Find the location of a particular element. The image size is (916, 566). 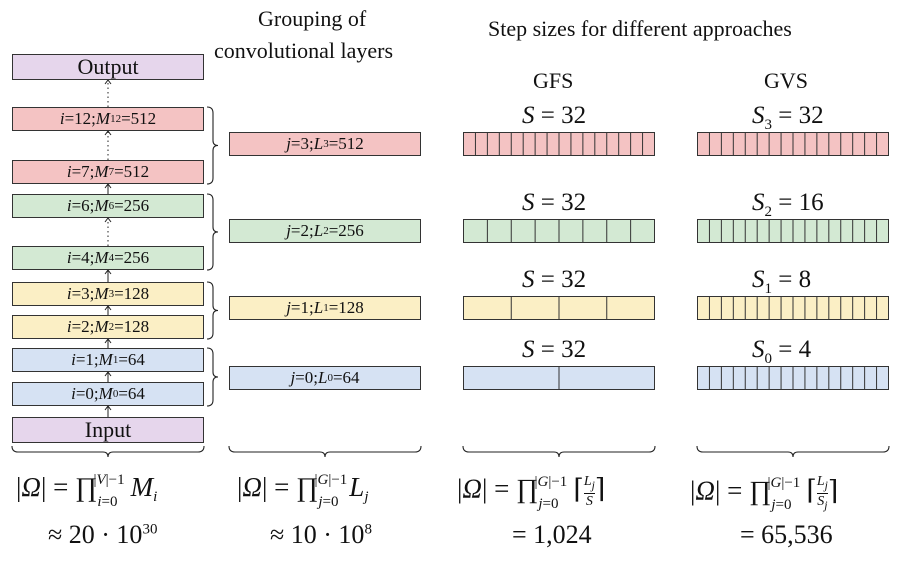

formula-gvs: |Ω| = ∏j=0|G|−1 ⌈ Lj Sj ⌉ is located at coordinates (764, 494).